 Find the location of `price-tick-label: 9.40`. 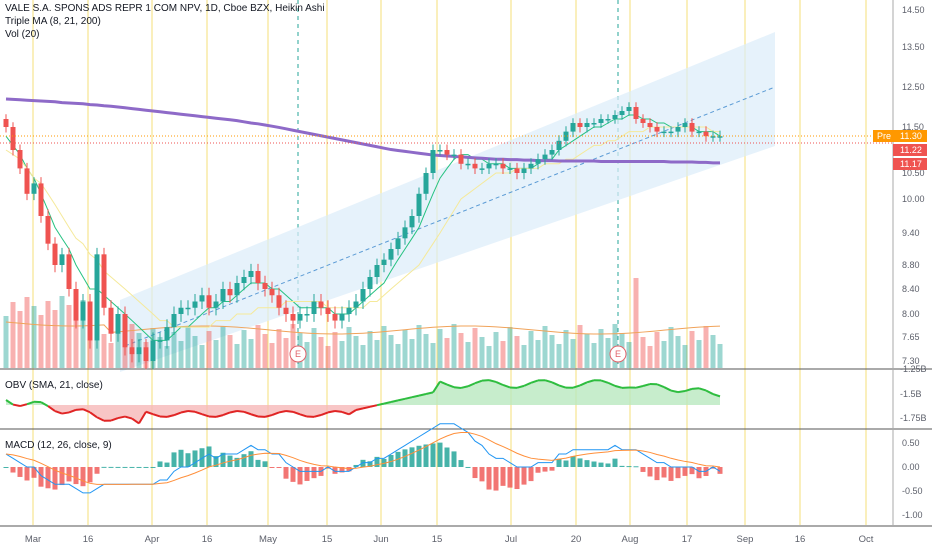

price-tick-label: 9.40 is located at coordinates (911, 233).